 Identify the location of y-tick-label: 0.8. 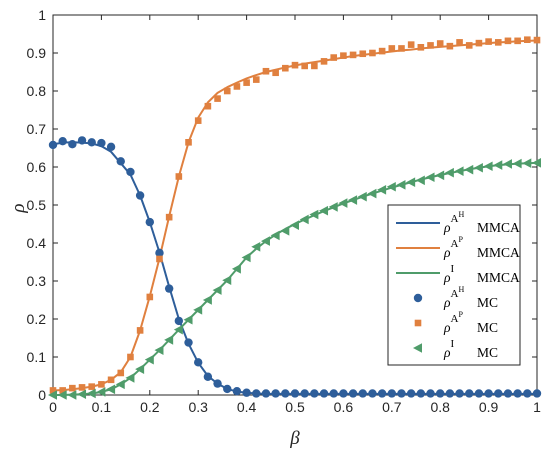
(37, 91).